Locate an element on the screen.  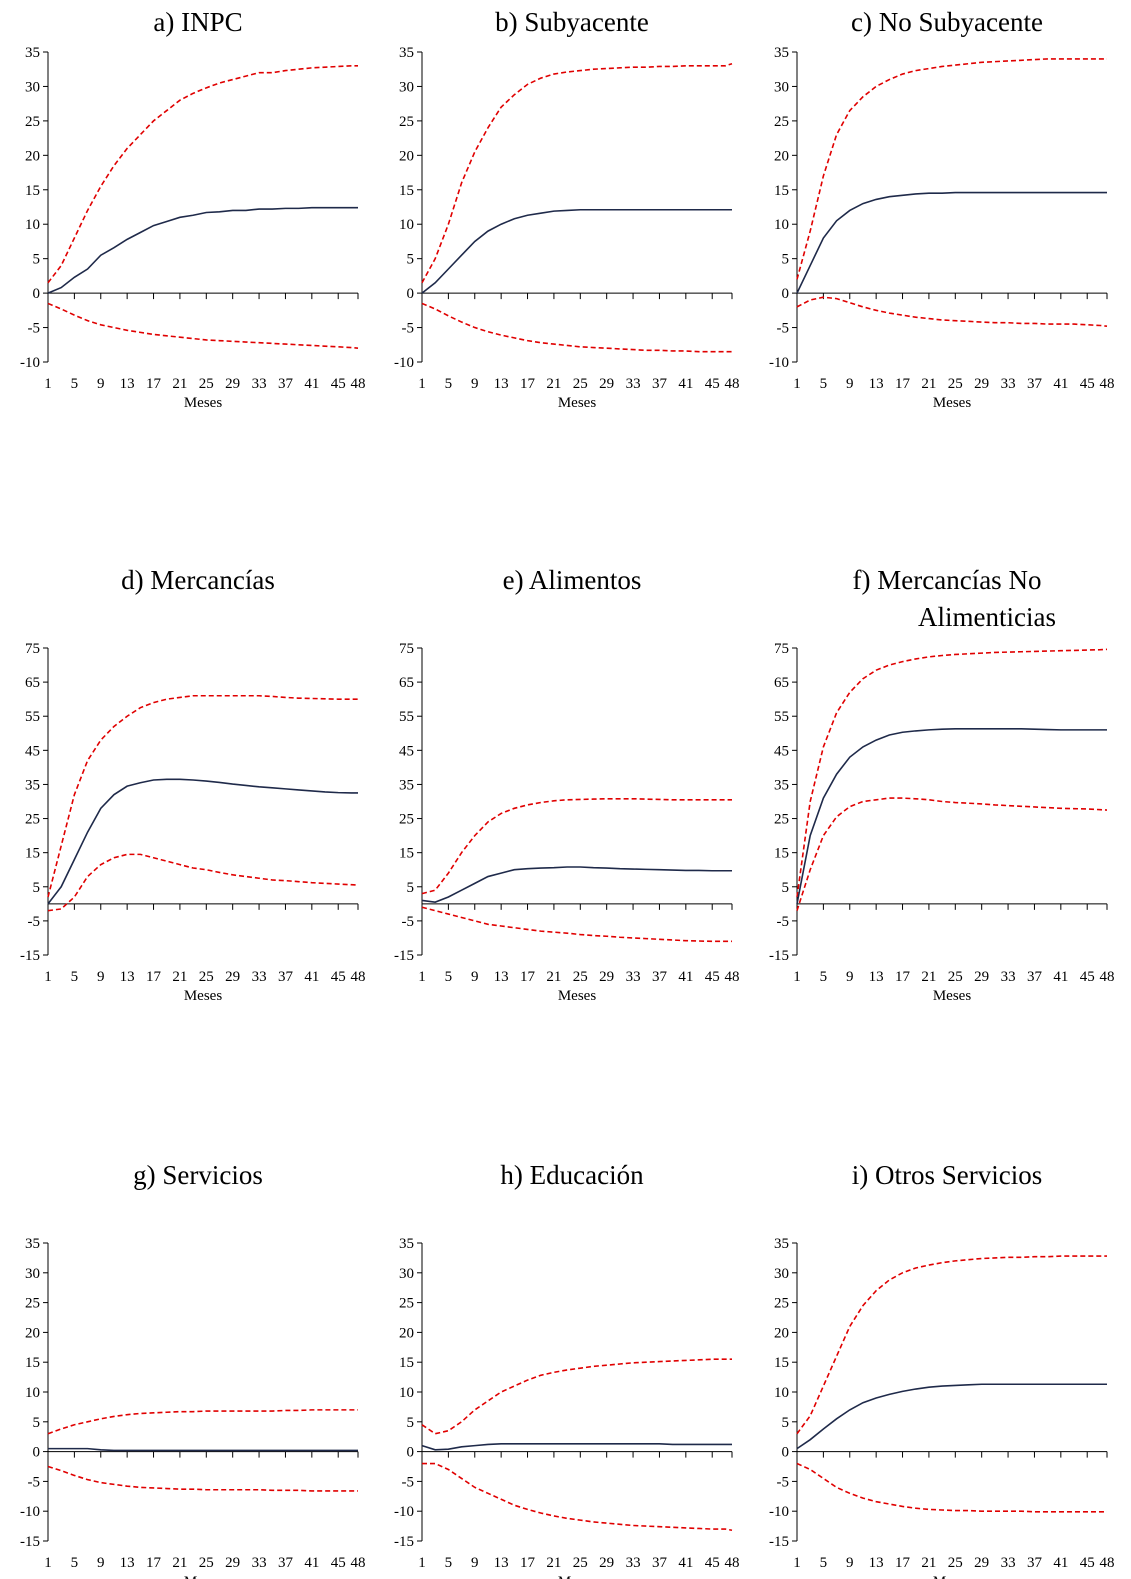
y-tick-label: 15 is located at coordinates (32, 854).